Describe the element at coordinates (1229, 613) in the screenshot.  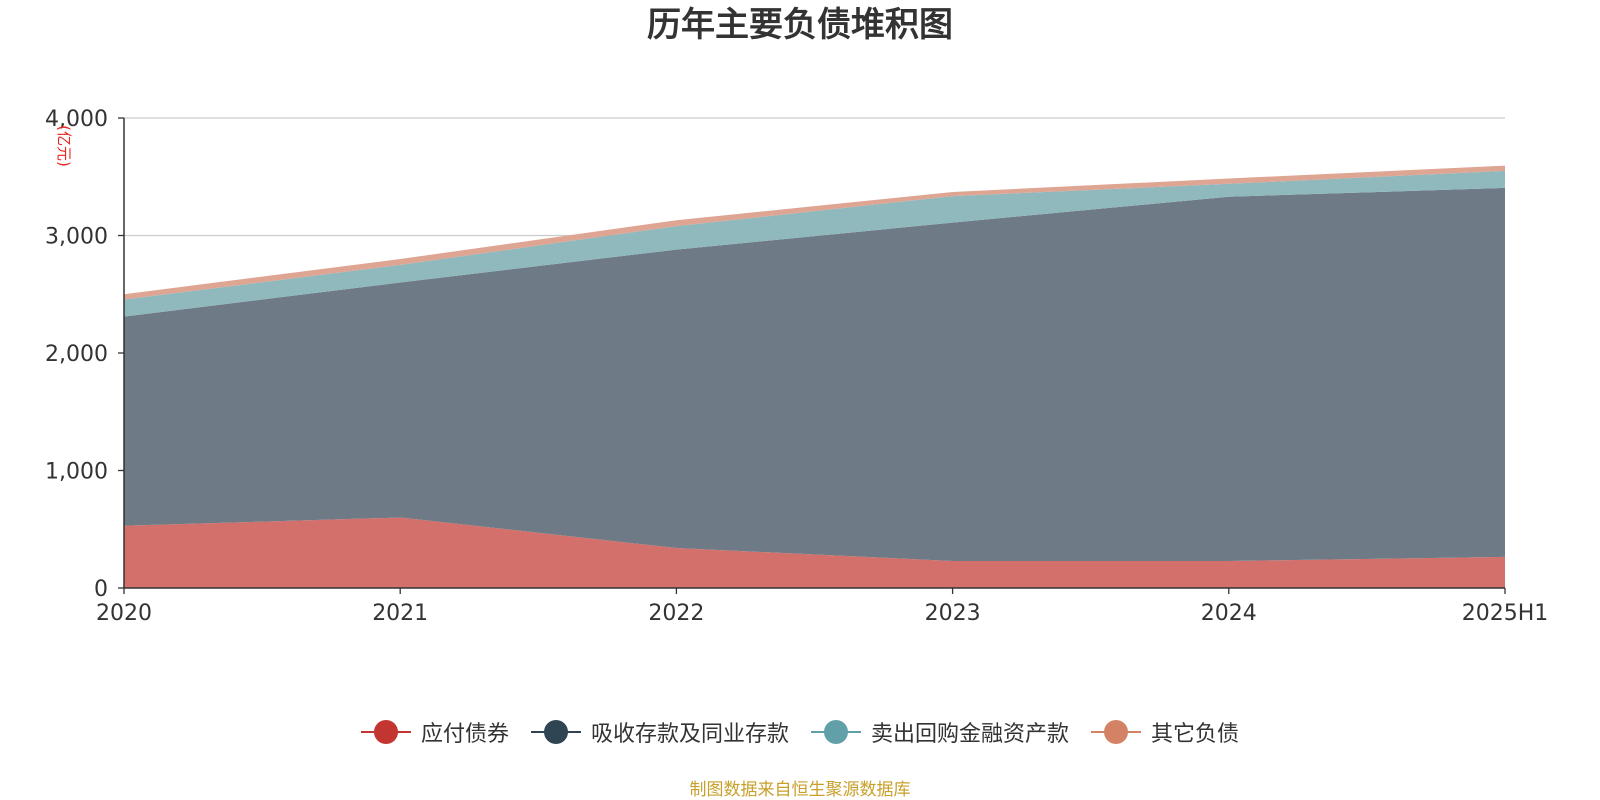
I see `x-tick-label: 2024` at that location.